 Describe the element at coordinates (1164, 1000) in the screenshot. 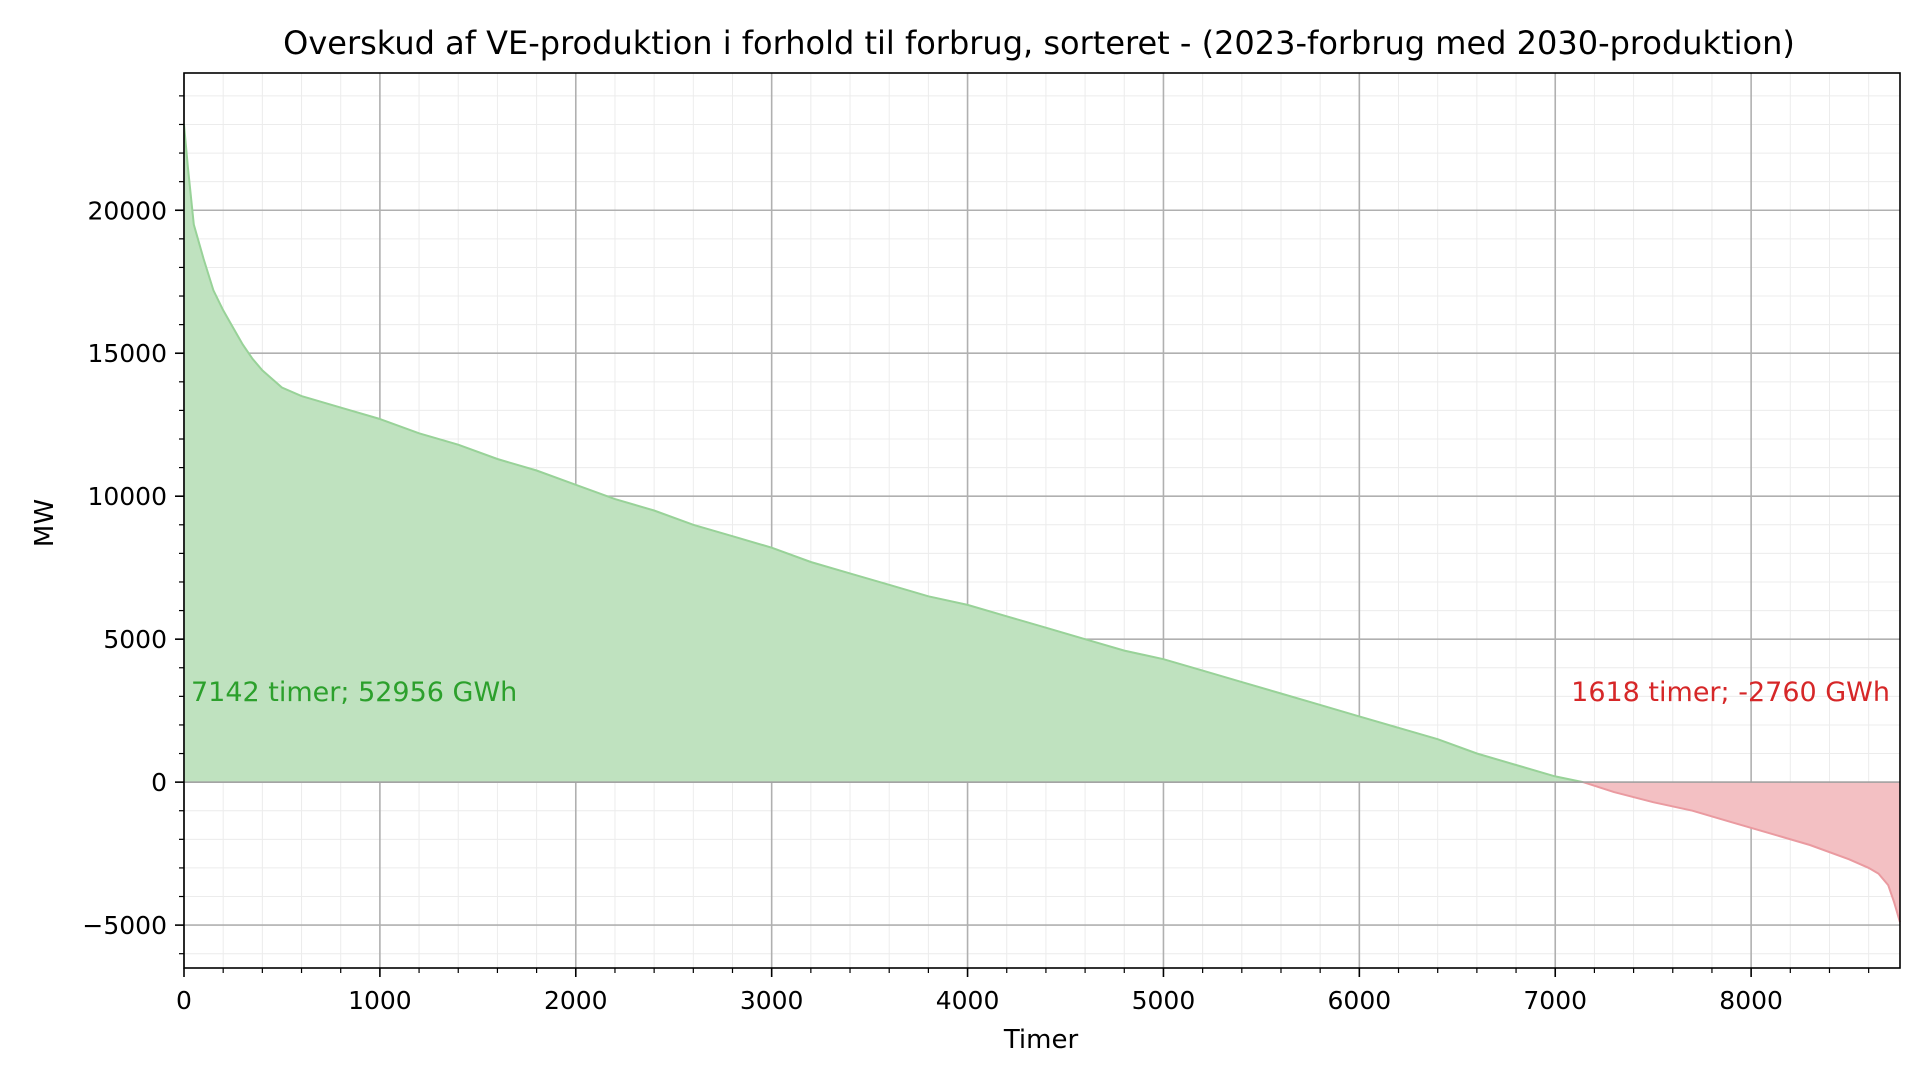

I see `x-tick-label: 5000` at that location.